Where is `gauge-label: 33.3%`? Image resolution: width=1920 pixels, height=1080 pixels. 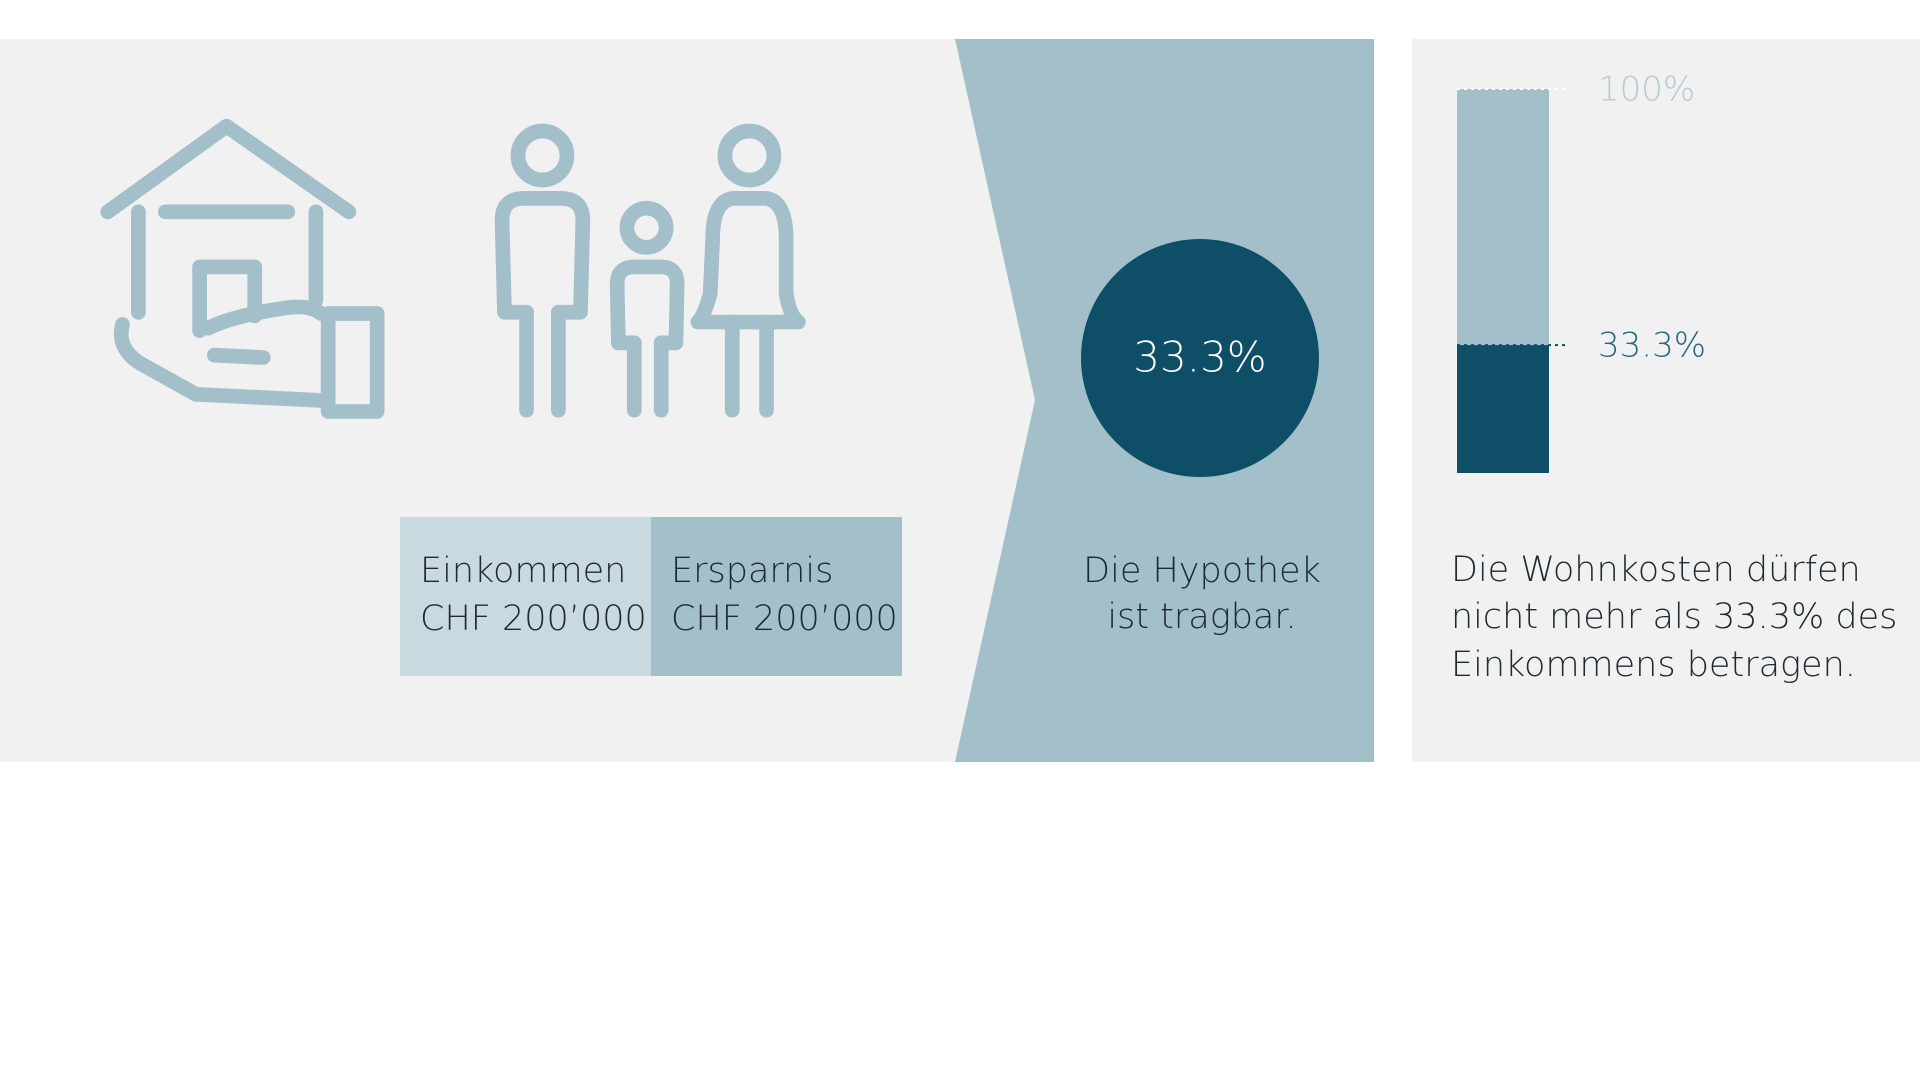
gauge-label: 33.3% is located at coordinates (1652, 346).